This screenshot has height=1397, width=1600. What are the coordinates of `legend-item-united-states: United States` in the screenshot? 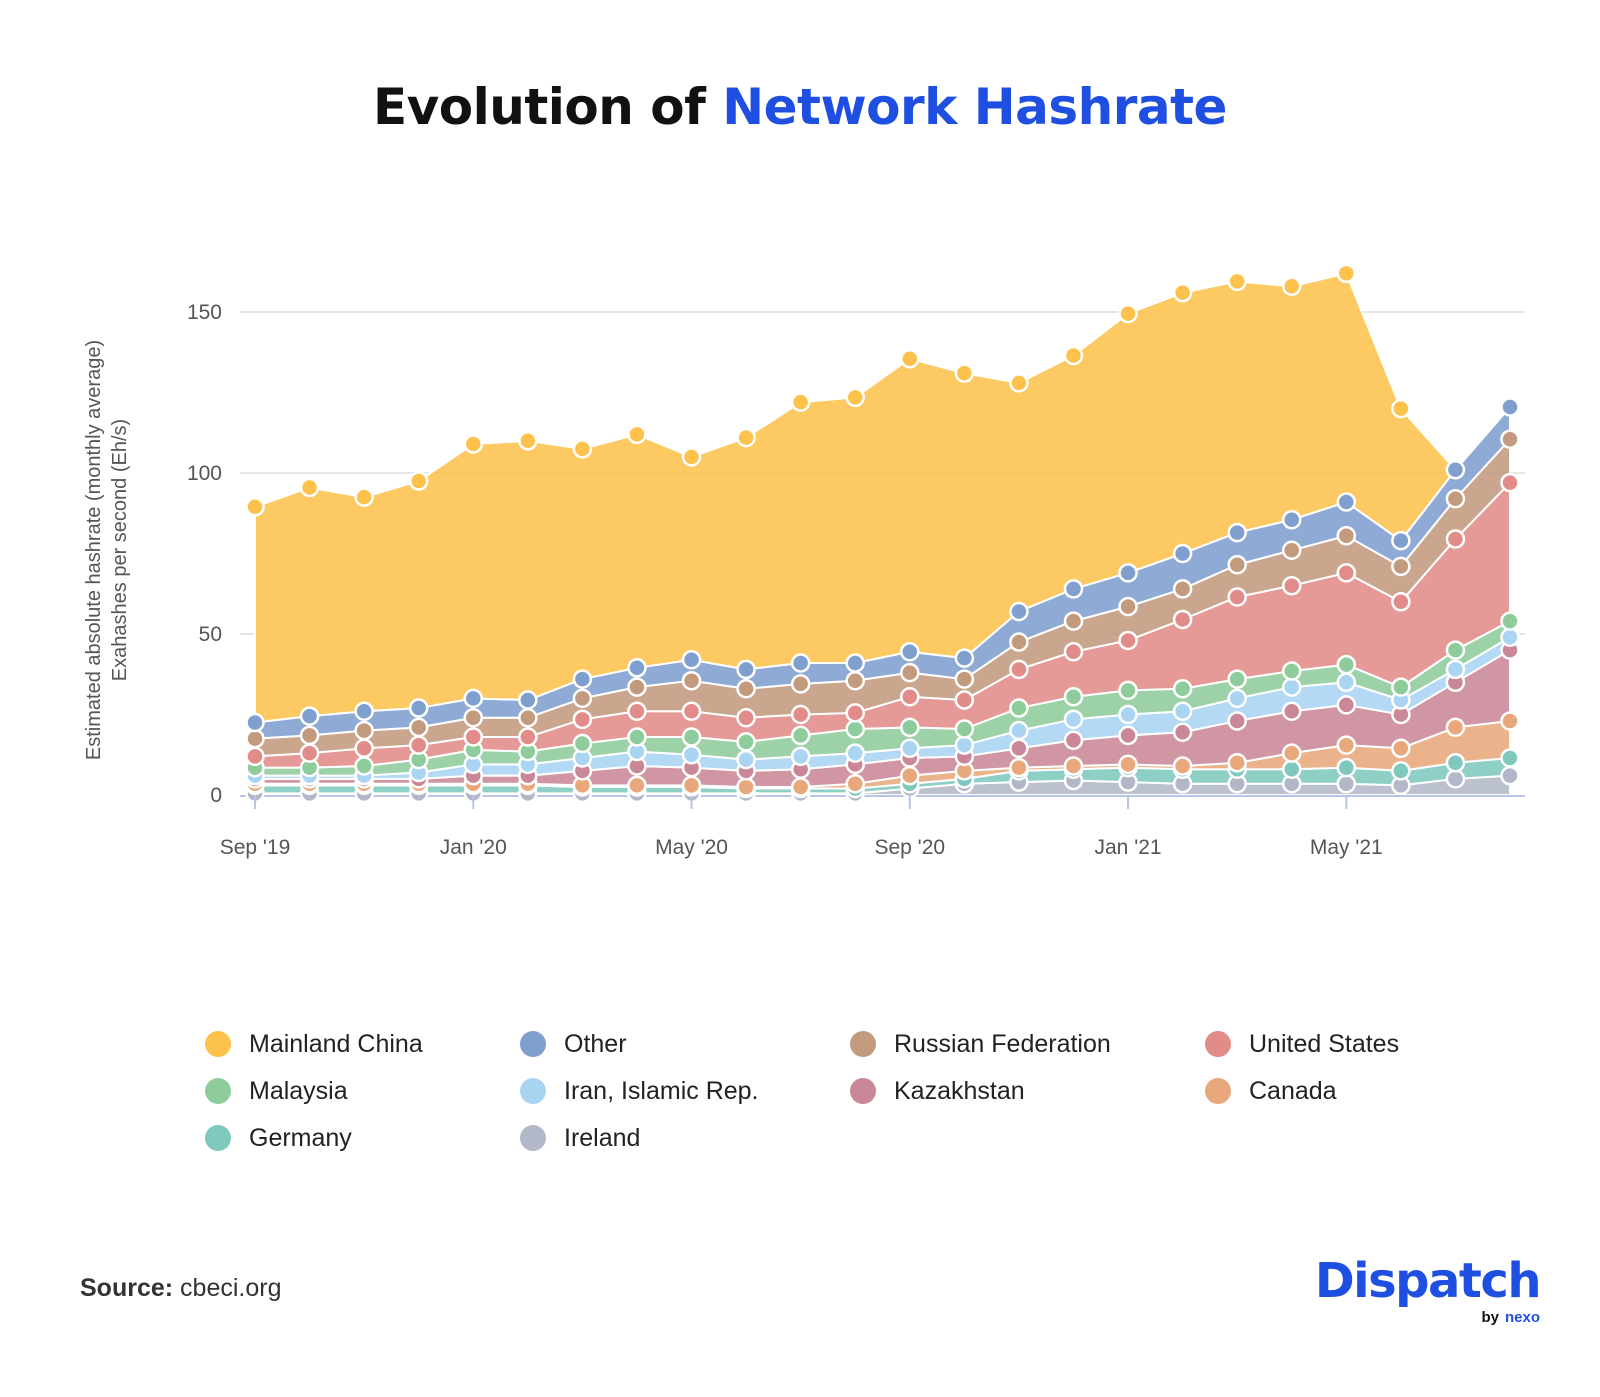 It's located at (1370, 1044).